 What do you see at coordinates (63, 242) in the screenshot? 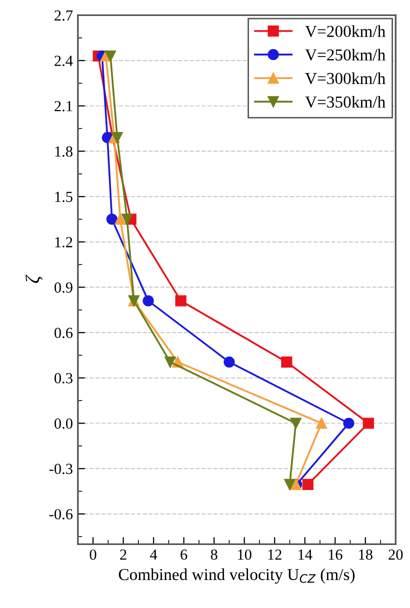
I see `y-tick-label: 1.2` at bounding box center [63, 242].